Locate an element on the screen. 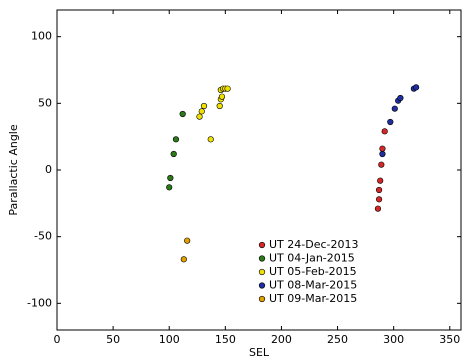  legend-label: UT 04-Jan-2015 is located at coordinates (312, 258).